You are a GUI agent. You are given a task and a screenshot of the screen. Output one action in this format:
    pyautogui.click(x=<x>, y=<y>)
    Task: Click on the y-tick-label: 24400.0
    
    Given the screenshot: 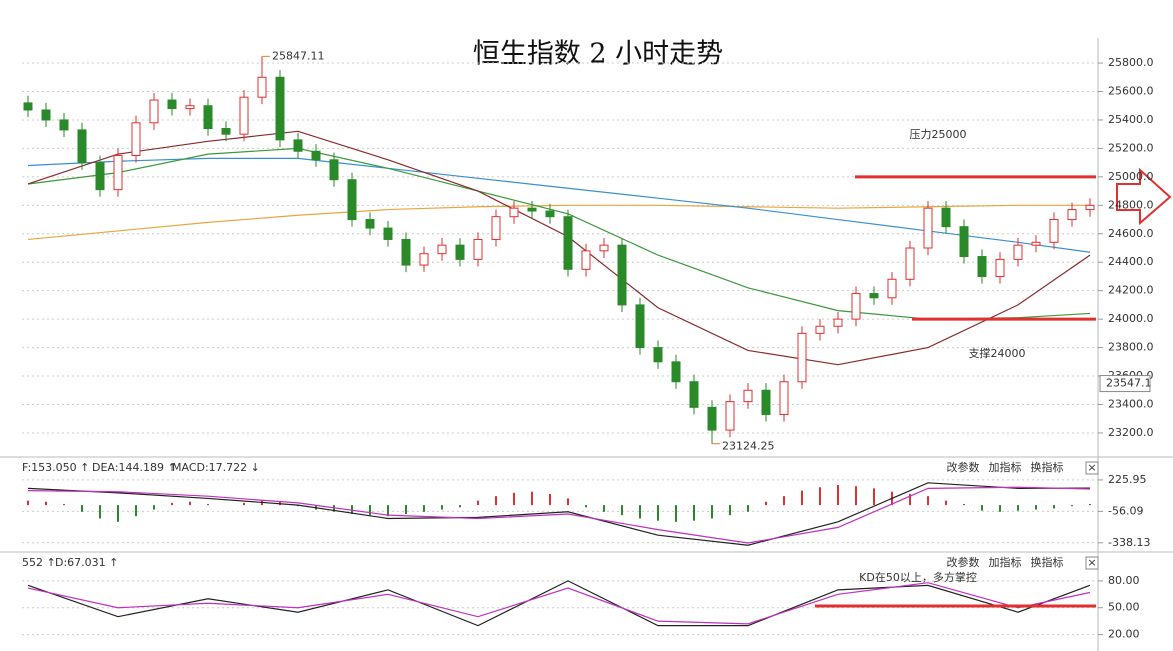 What is the action you would take?
    pyautogui.click(x=1131, y=261)
    